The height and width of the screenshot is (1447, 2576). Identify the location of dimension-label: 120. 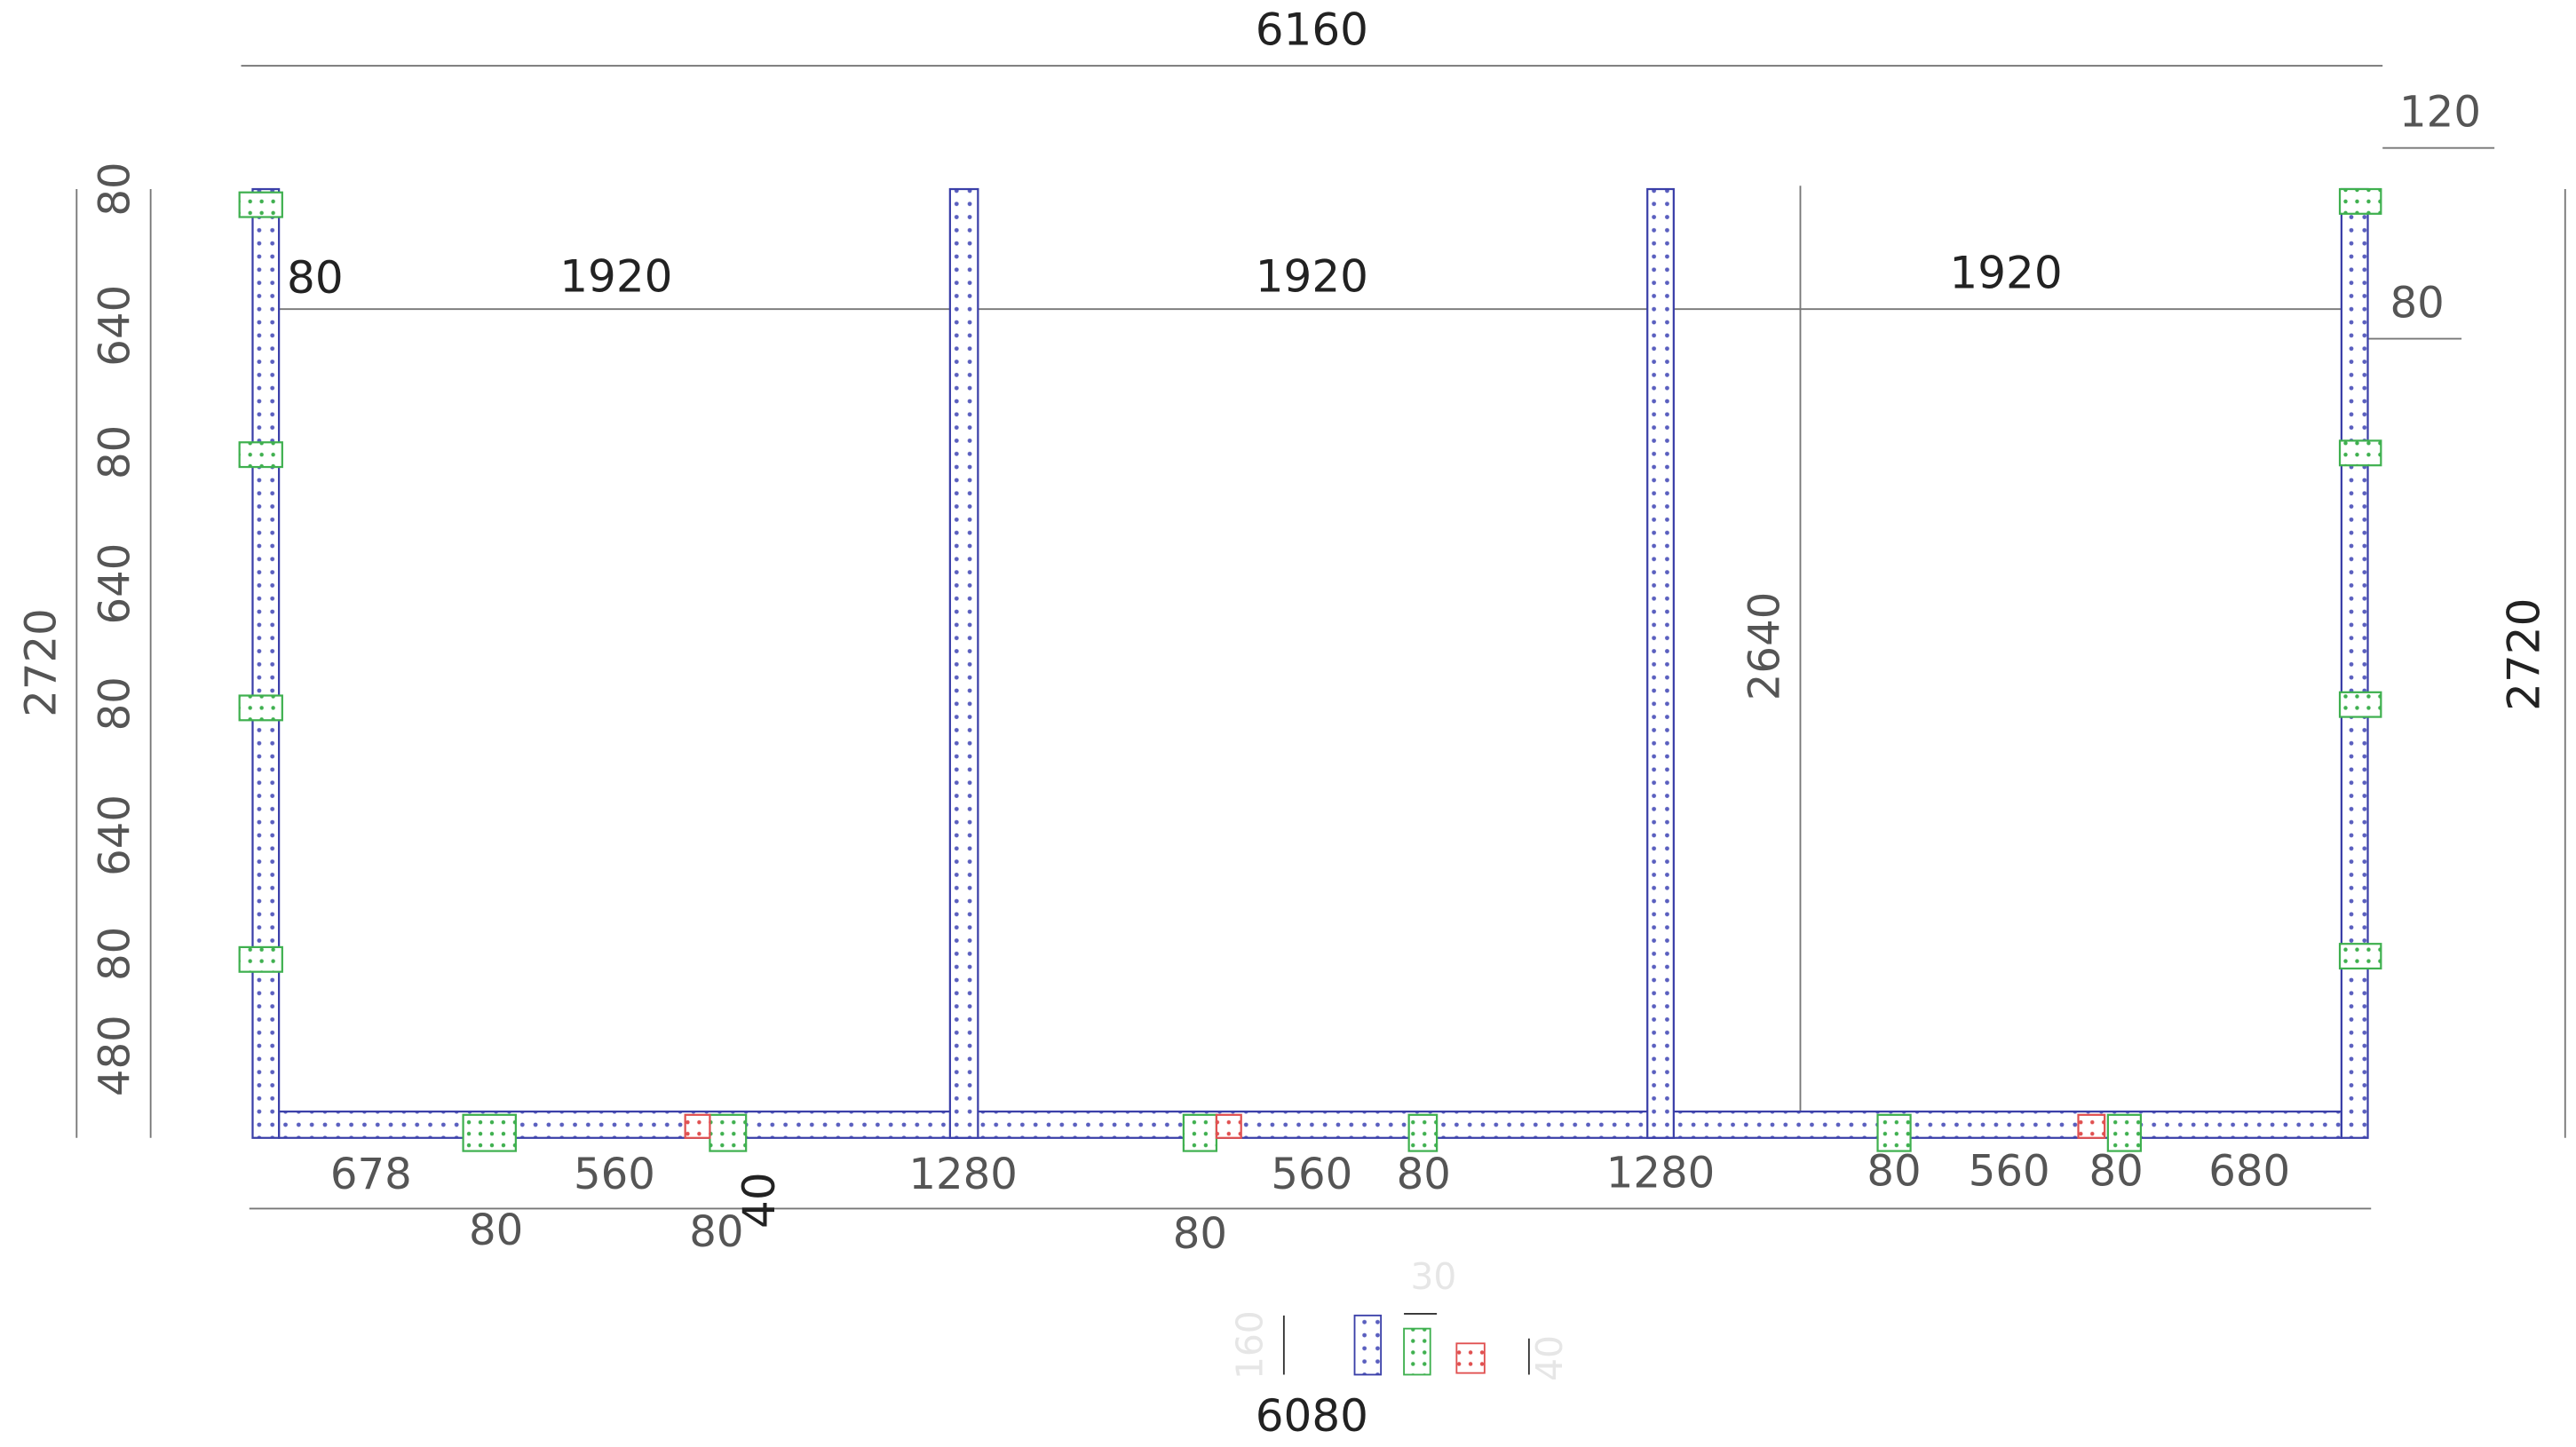
(2440, 113).